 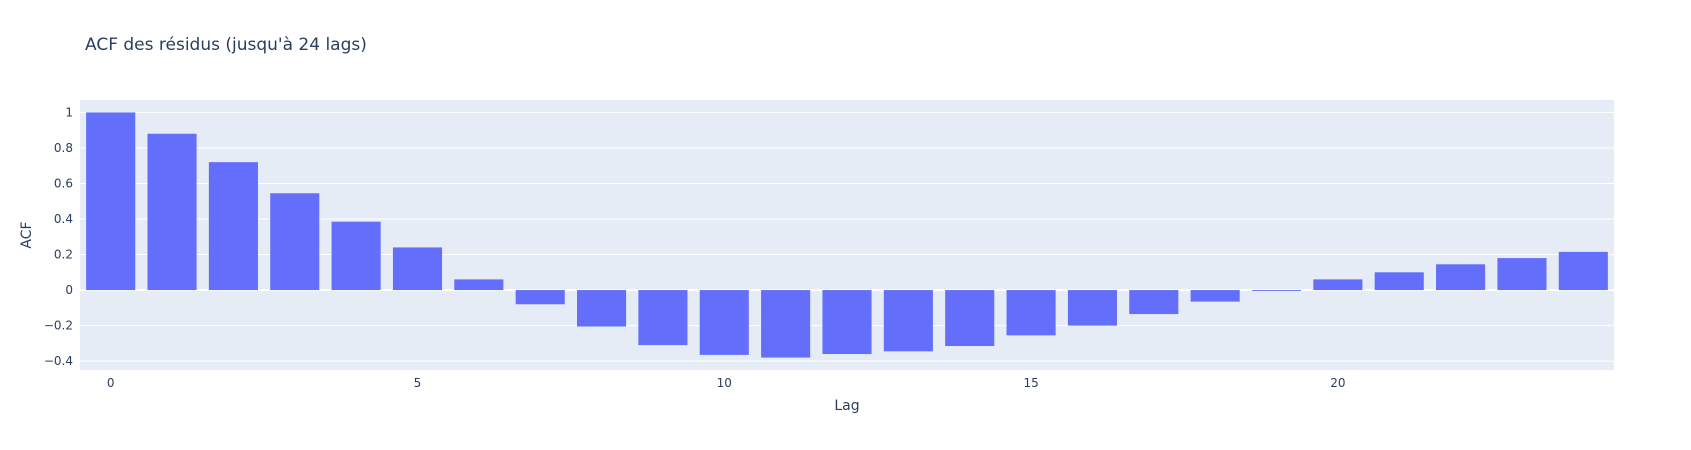 What do you see at coordinates (1337, 383) in the screenshot?
I see `x-tick-label: 20` at bounding box center [1337, 383].